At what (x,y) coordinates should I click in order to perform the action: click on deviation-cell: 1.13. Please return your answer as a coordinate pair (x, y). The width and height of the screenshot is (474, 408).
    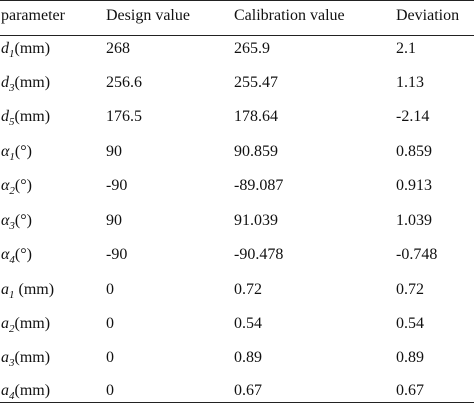
    Looking at the image, I should click on (410, 82).